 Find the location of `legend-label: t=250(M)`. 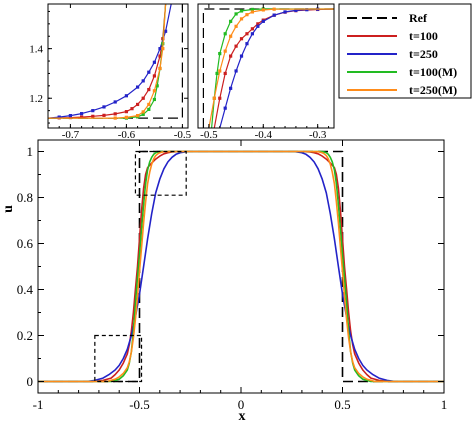

legend-label: t=250(M) is located at coordinates (433, 90).